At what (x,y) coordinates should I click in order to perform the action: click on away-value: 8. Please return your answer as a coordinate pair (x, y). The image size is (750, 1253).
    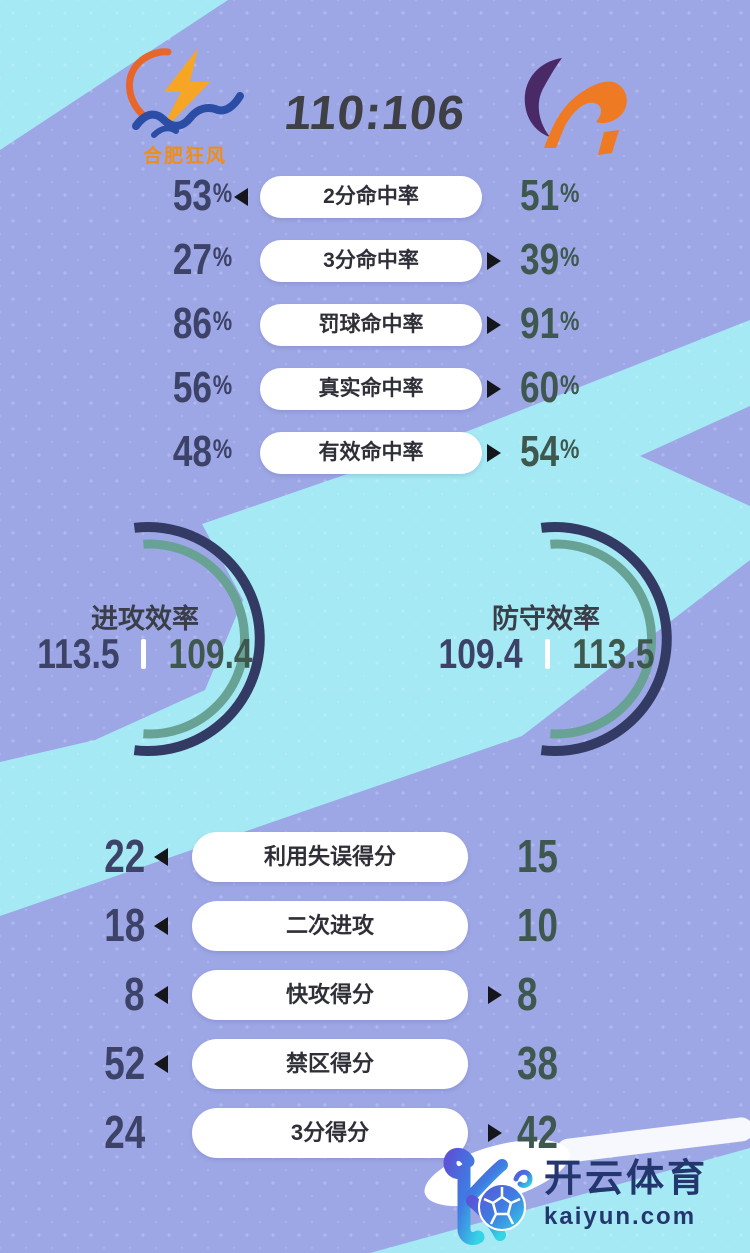
    Looking at the image, I should click on (527, 993).